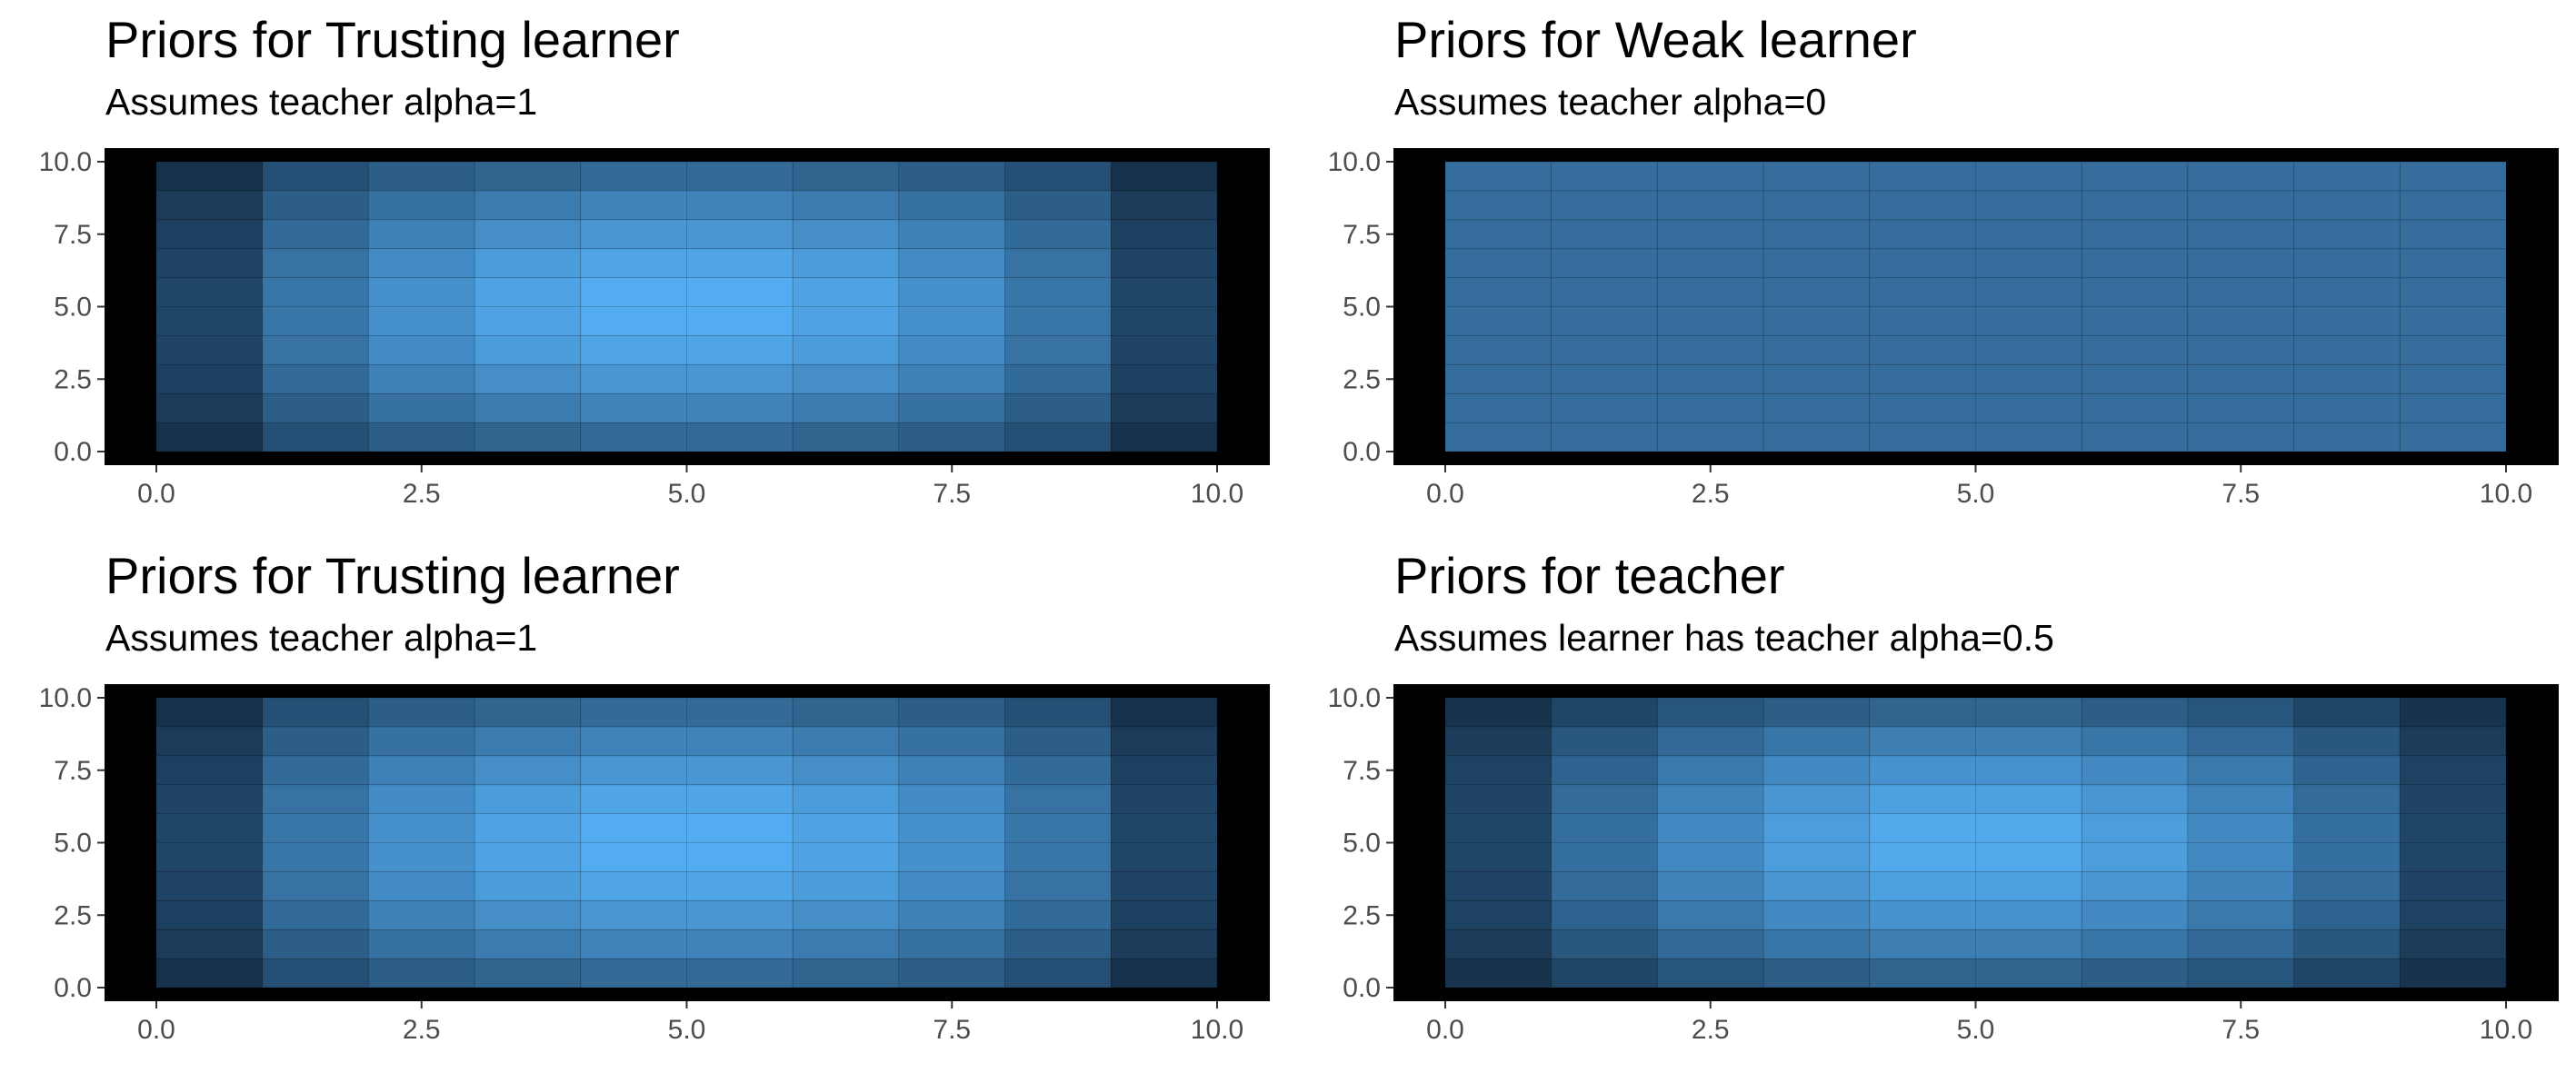  What do you see at coordinates (1655, 39) in the screenshot?
I see `chart-title: Priors for Weak learner` at bounding box center [1655, 39].